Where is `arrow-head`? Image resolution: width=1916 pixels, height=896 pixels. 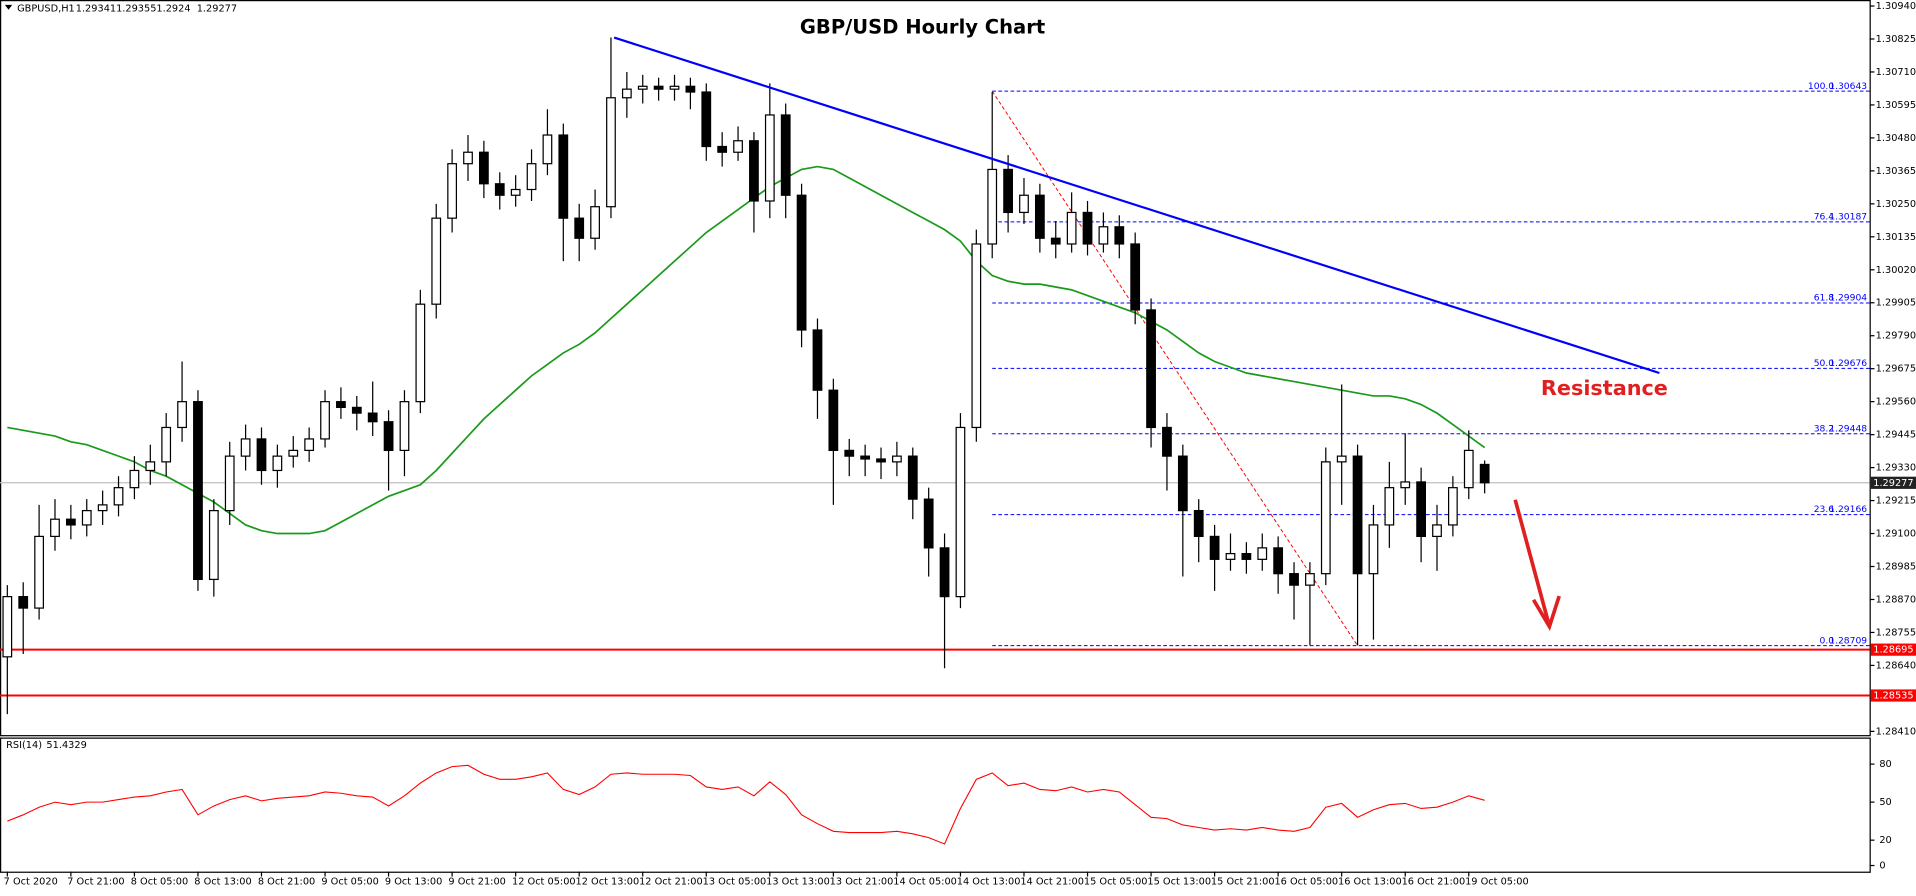 arrow-head is located at coordinates (1546, 613).